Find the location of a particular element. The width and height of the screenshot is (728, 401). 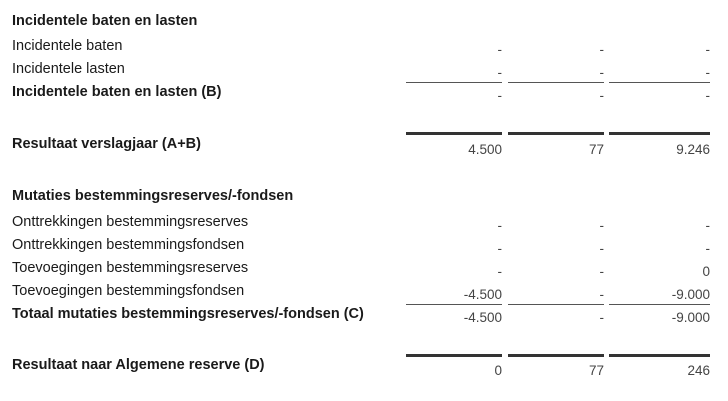

value-col-1: 0 is located at coordinates (498, 370).